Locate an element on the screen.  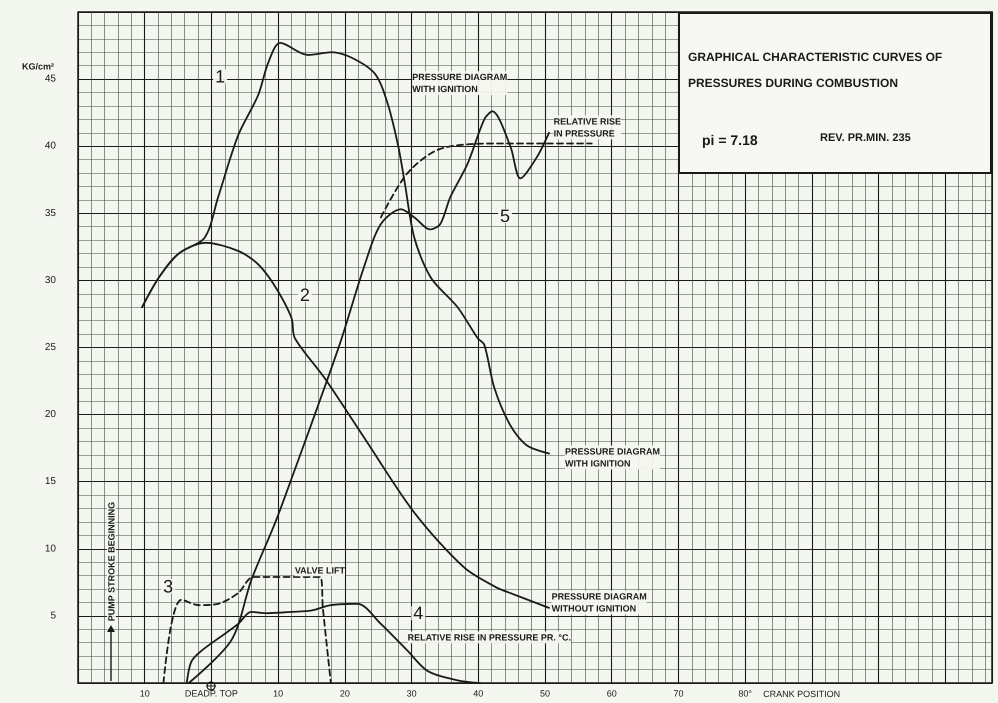
x-tick-label: DEADP. TOP is located at coordinates (211, 693).